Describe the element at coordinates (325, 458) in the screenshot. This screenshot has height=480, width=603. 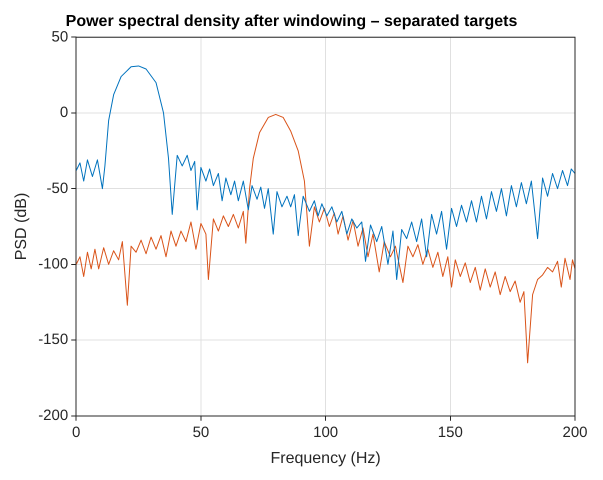
I see `x-axis-title: Frequency (Hz)` at that location.